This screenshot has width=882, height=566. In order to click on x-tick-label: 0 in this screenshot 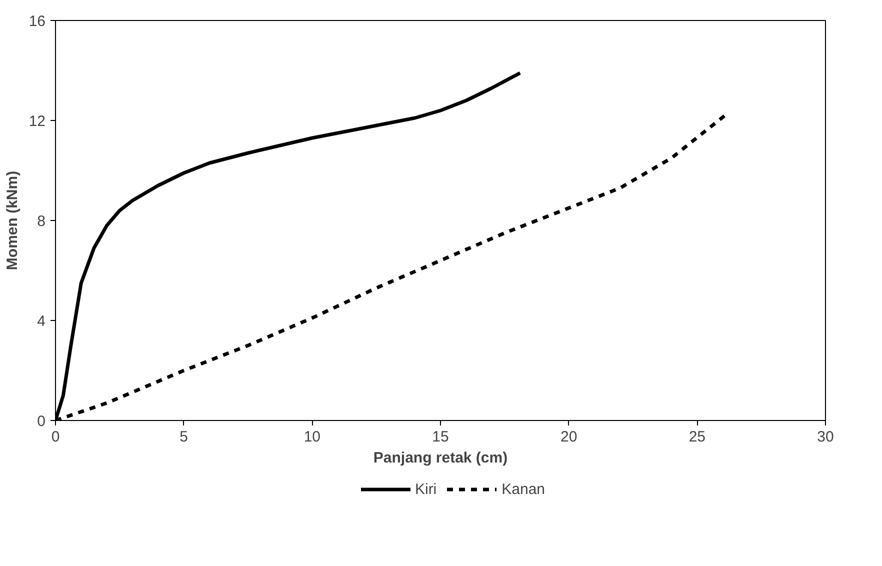, I will do `click(55, 437)`.